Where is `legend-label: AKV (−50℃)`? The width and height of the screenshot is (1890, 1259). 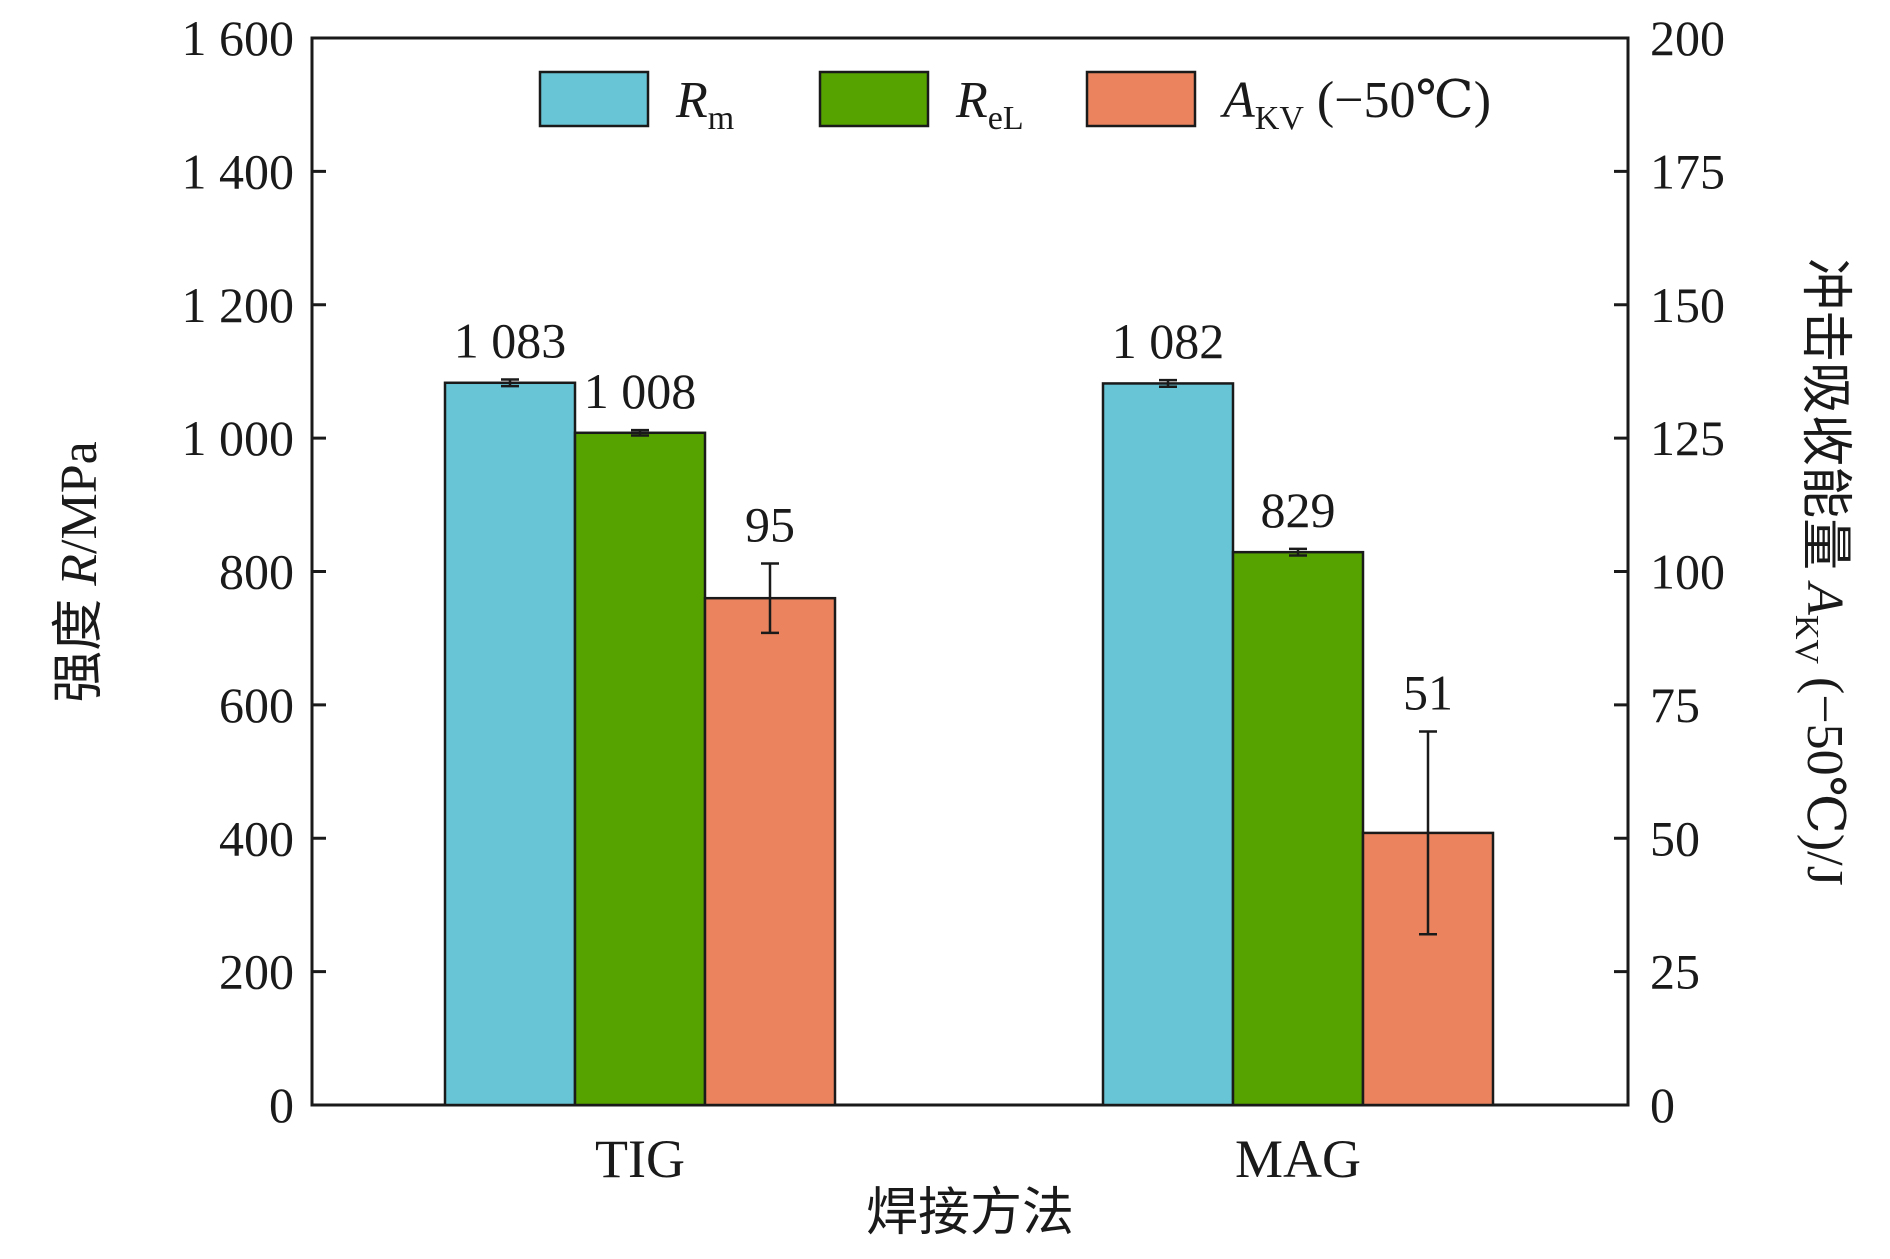 legend-label: AKV (−50℃) is located at coordinates (1355, 104).